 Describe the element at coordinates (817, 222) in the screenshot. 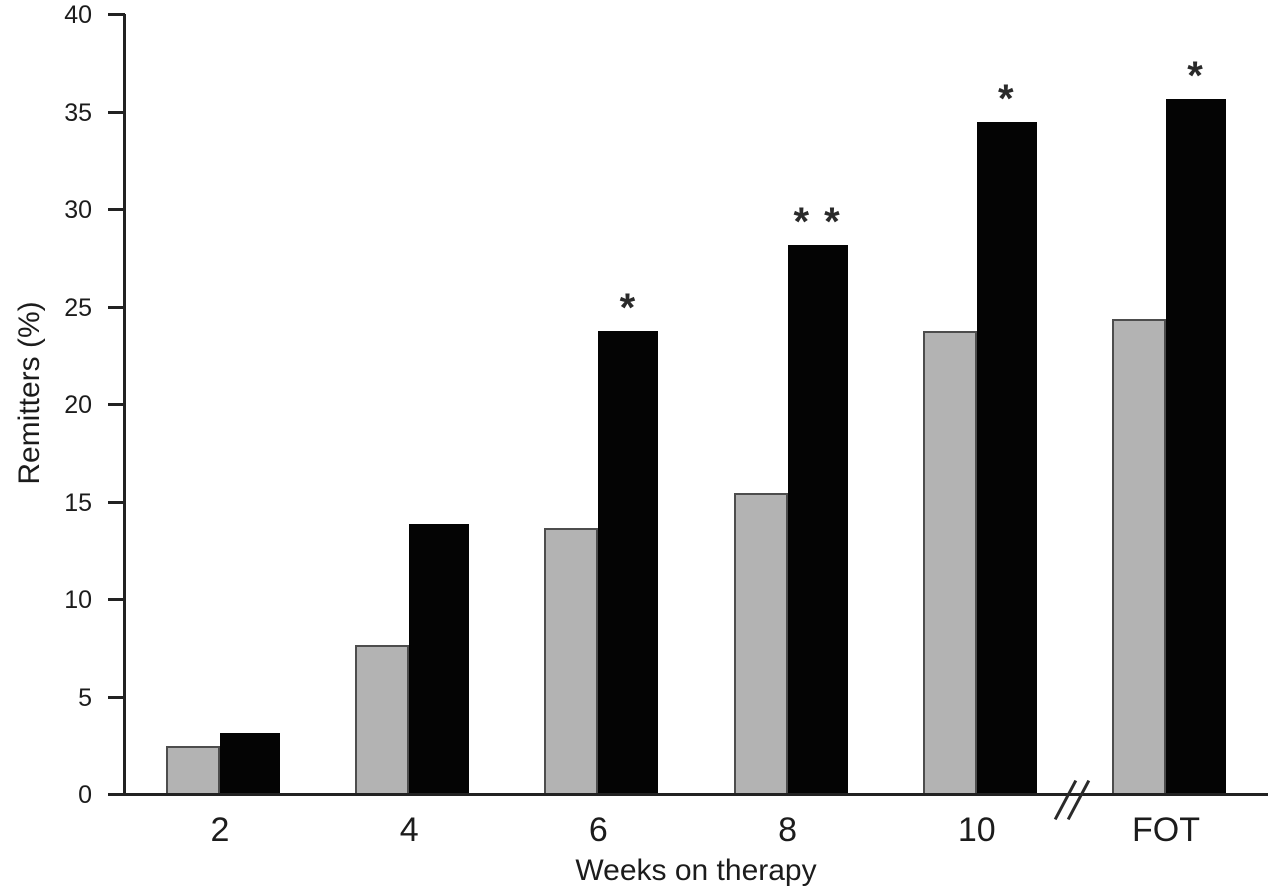

I see `significance-marker-8: * *` at that location.